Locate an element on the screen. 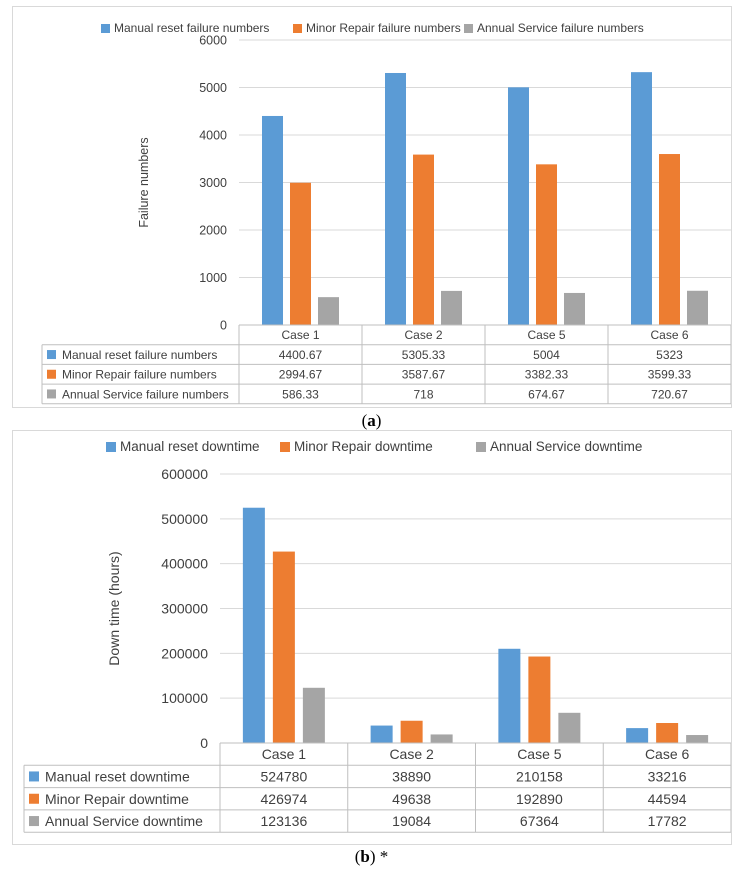 The width and height of the screenshot is (743, 873). chart-1-table-series-label-2: Annual Service downtime is located at coordinates (124, 821).